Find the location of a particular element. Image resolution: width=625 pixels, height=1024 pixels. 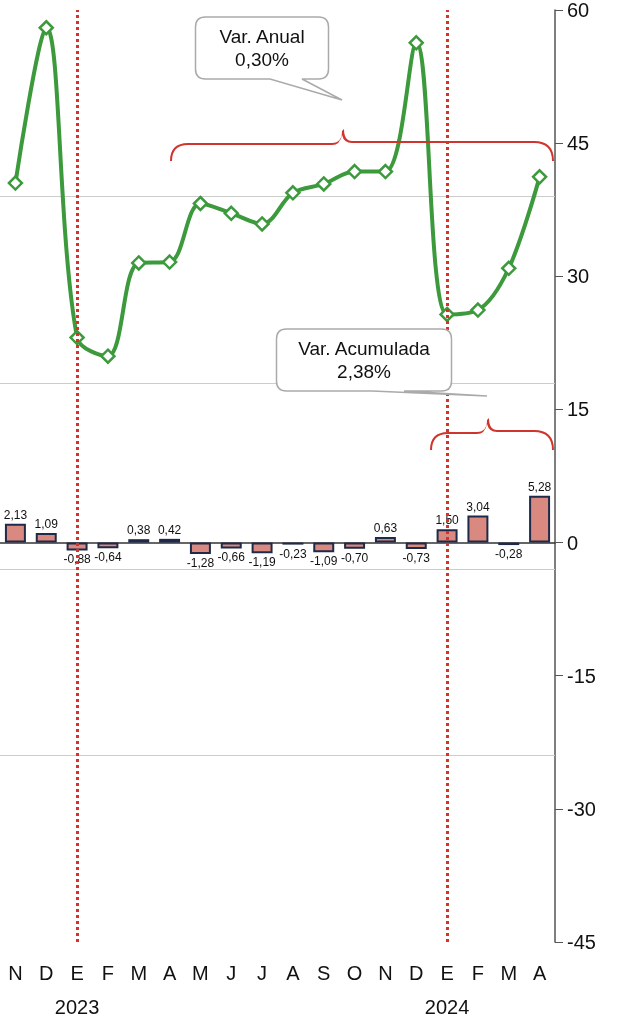

data-label: -0,88 is located at coordinates (77, 559).